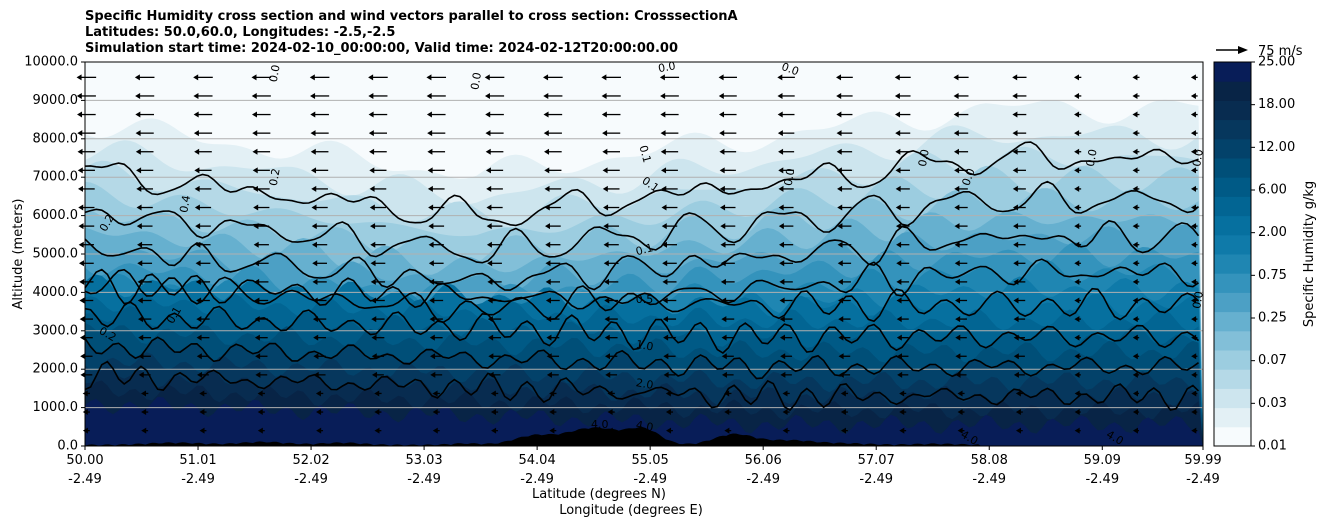 The image size is (1326, 526). Describe the element at coordinates (51, 62) in the screenshot. I see `y-tick-label: 10000.0` at that location.